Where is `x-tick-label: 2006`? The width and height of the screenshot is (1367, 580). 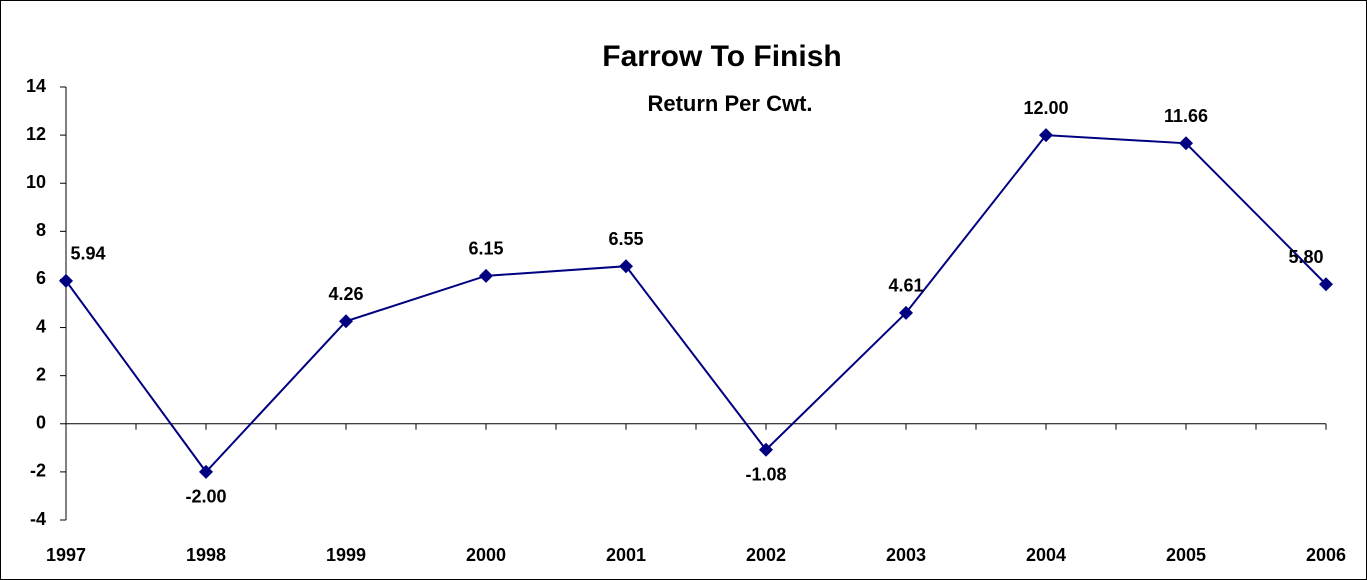 x-tick-label: 2006 is located at coordinates (1326, 555).